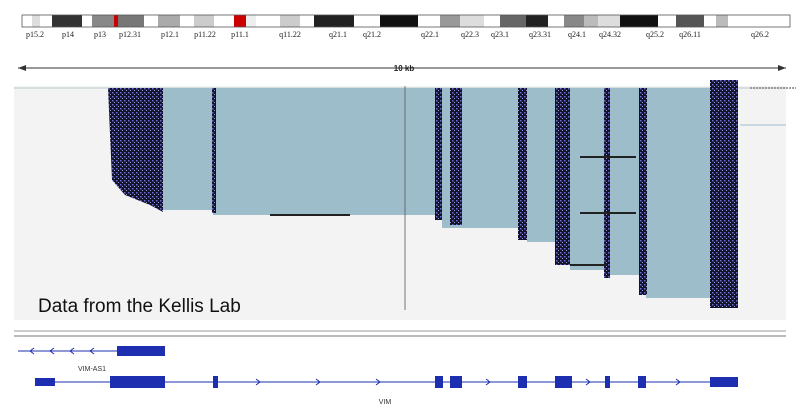 The image size is (800, 420). I want to click on band-label: p15.2, so click(35, 34).